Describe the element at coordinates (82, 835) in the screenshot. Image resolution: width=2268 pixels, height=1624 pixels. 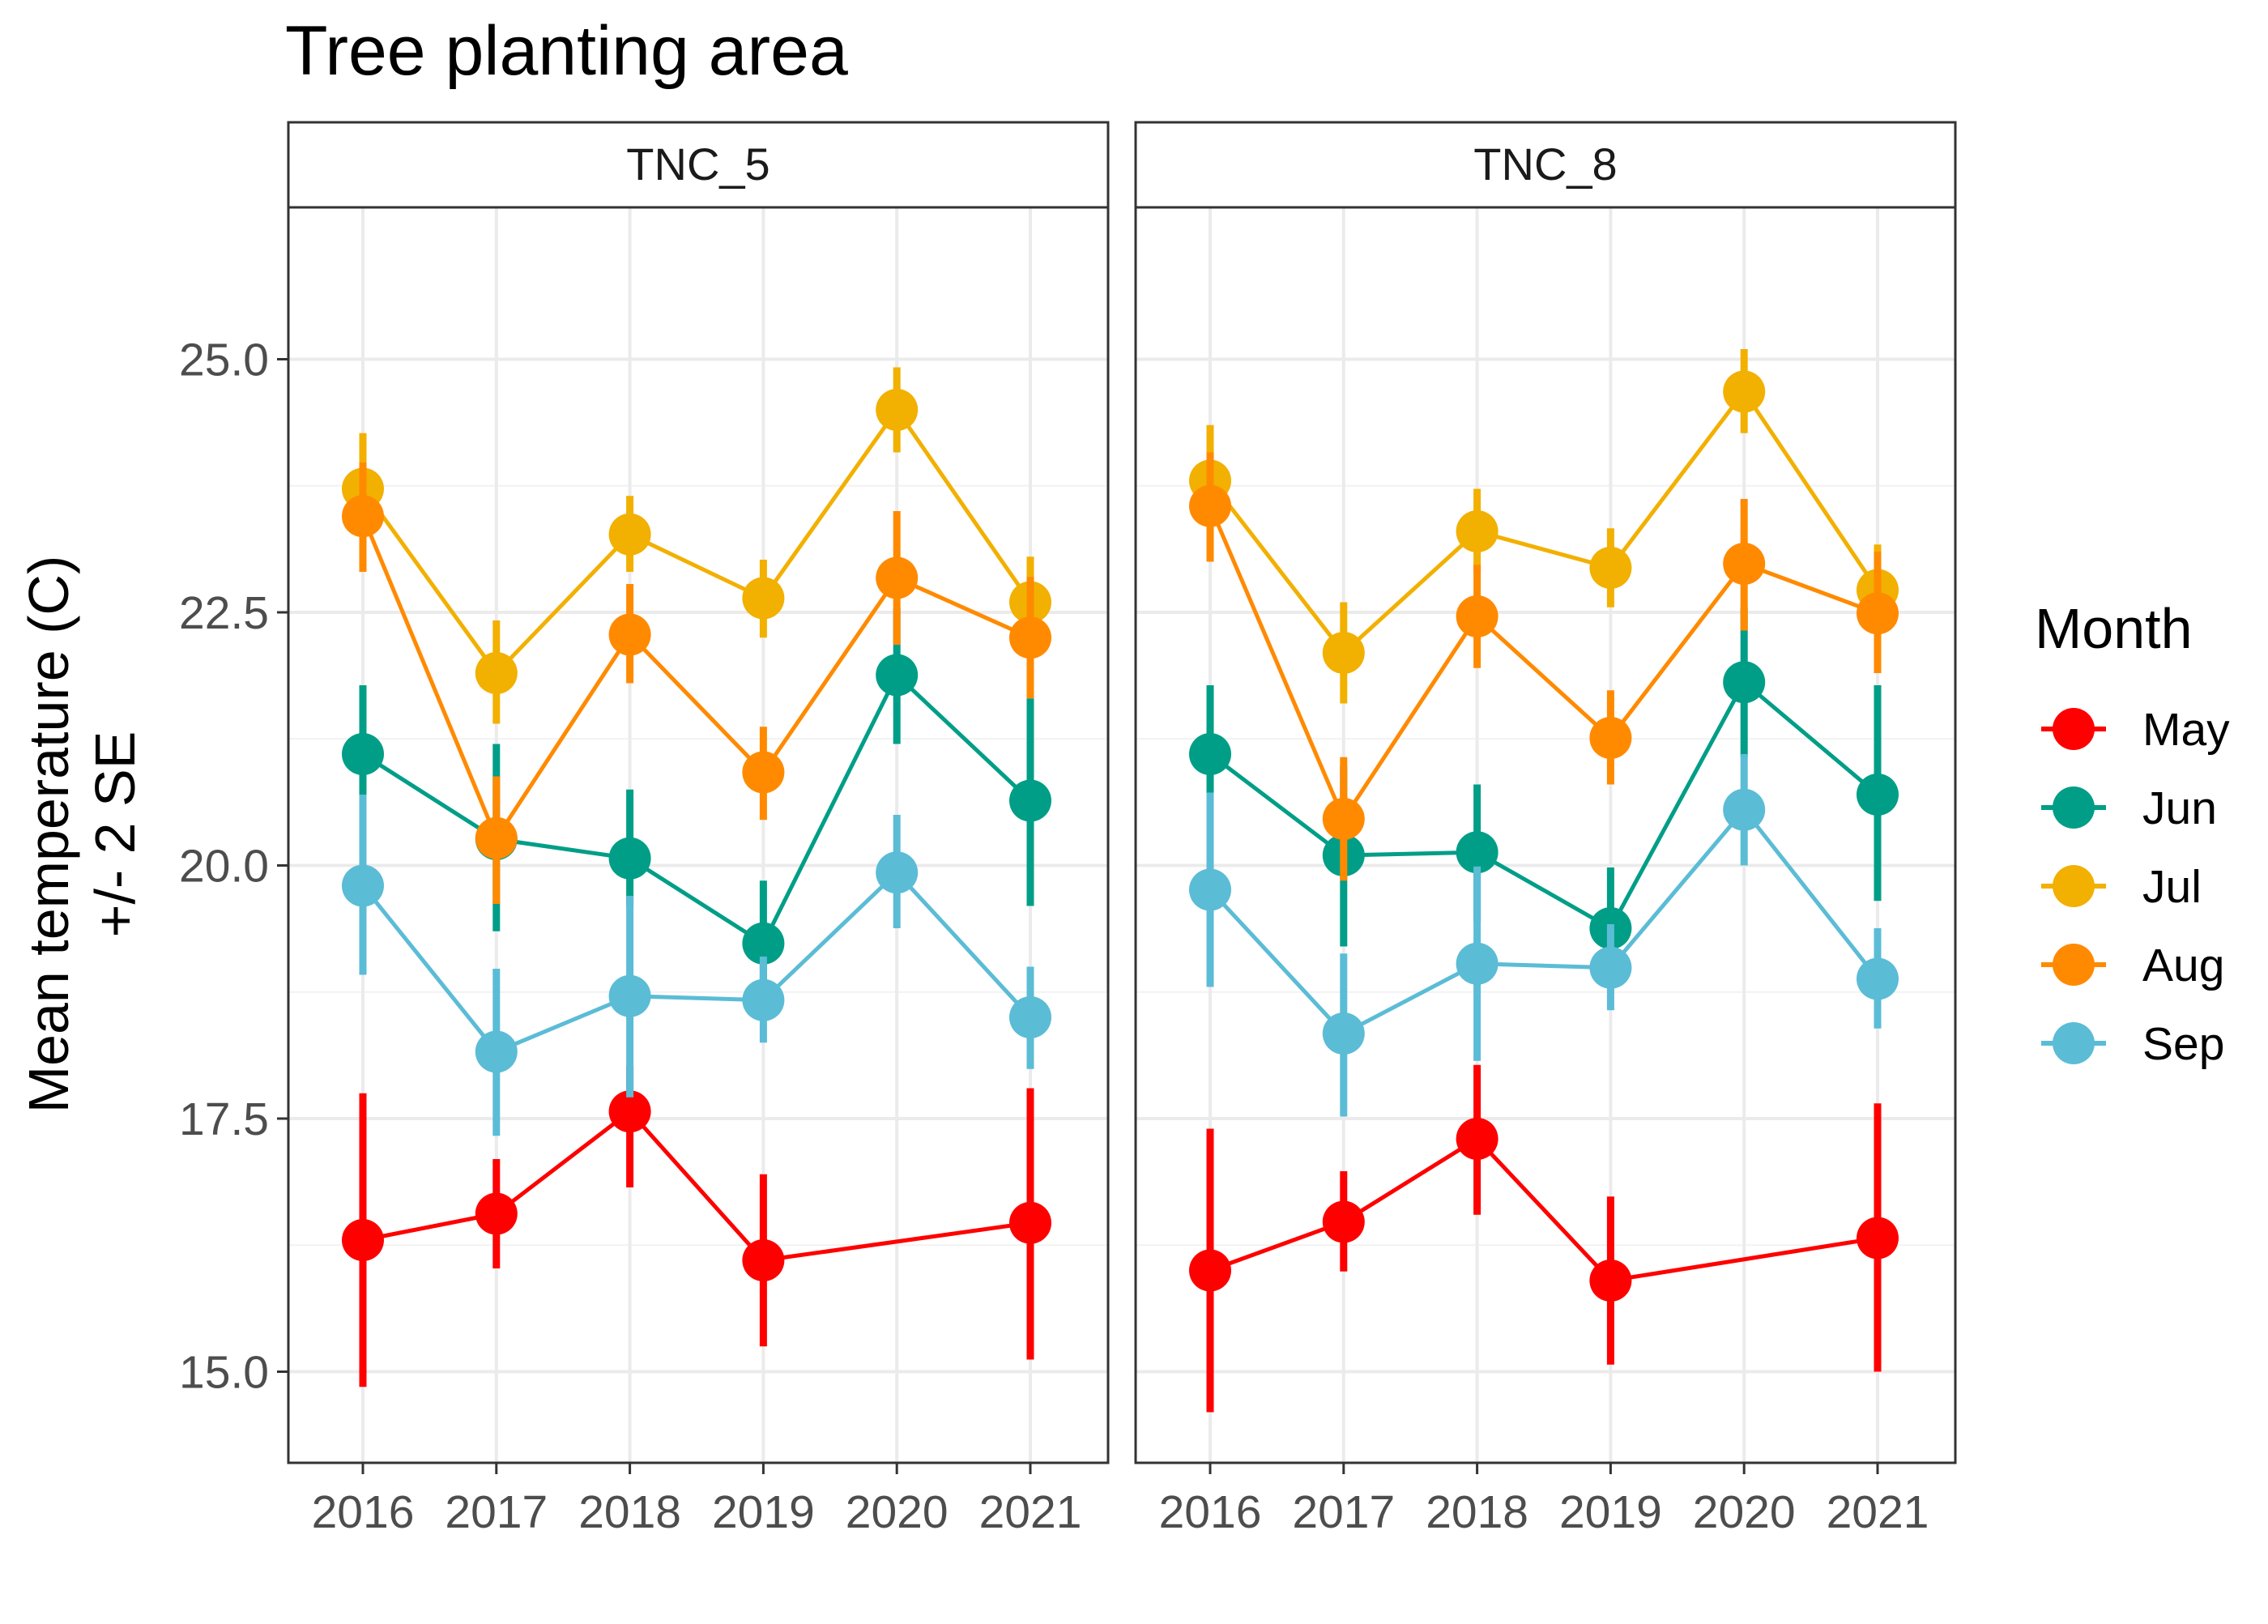
I see `y-axis-label: Mean temperature (C) +/- 2 SE` at that location.